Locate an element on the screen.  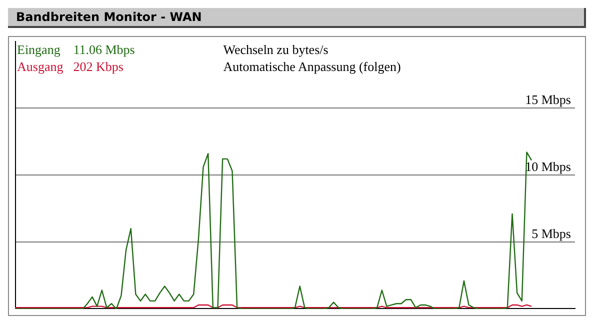
text: Ausgang is located at coordinates (40, 66).